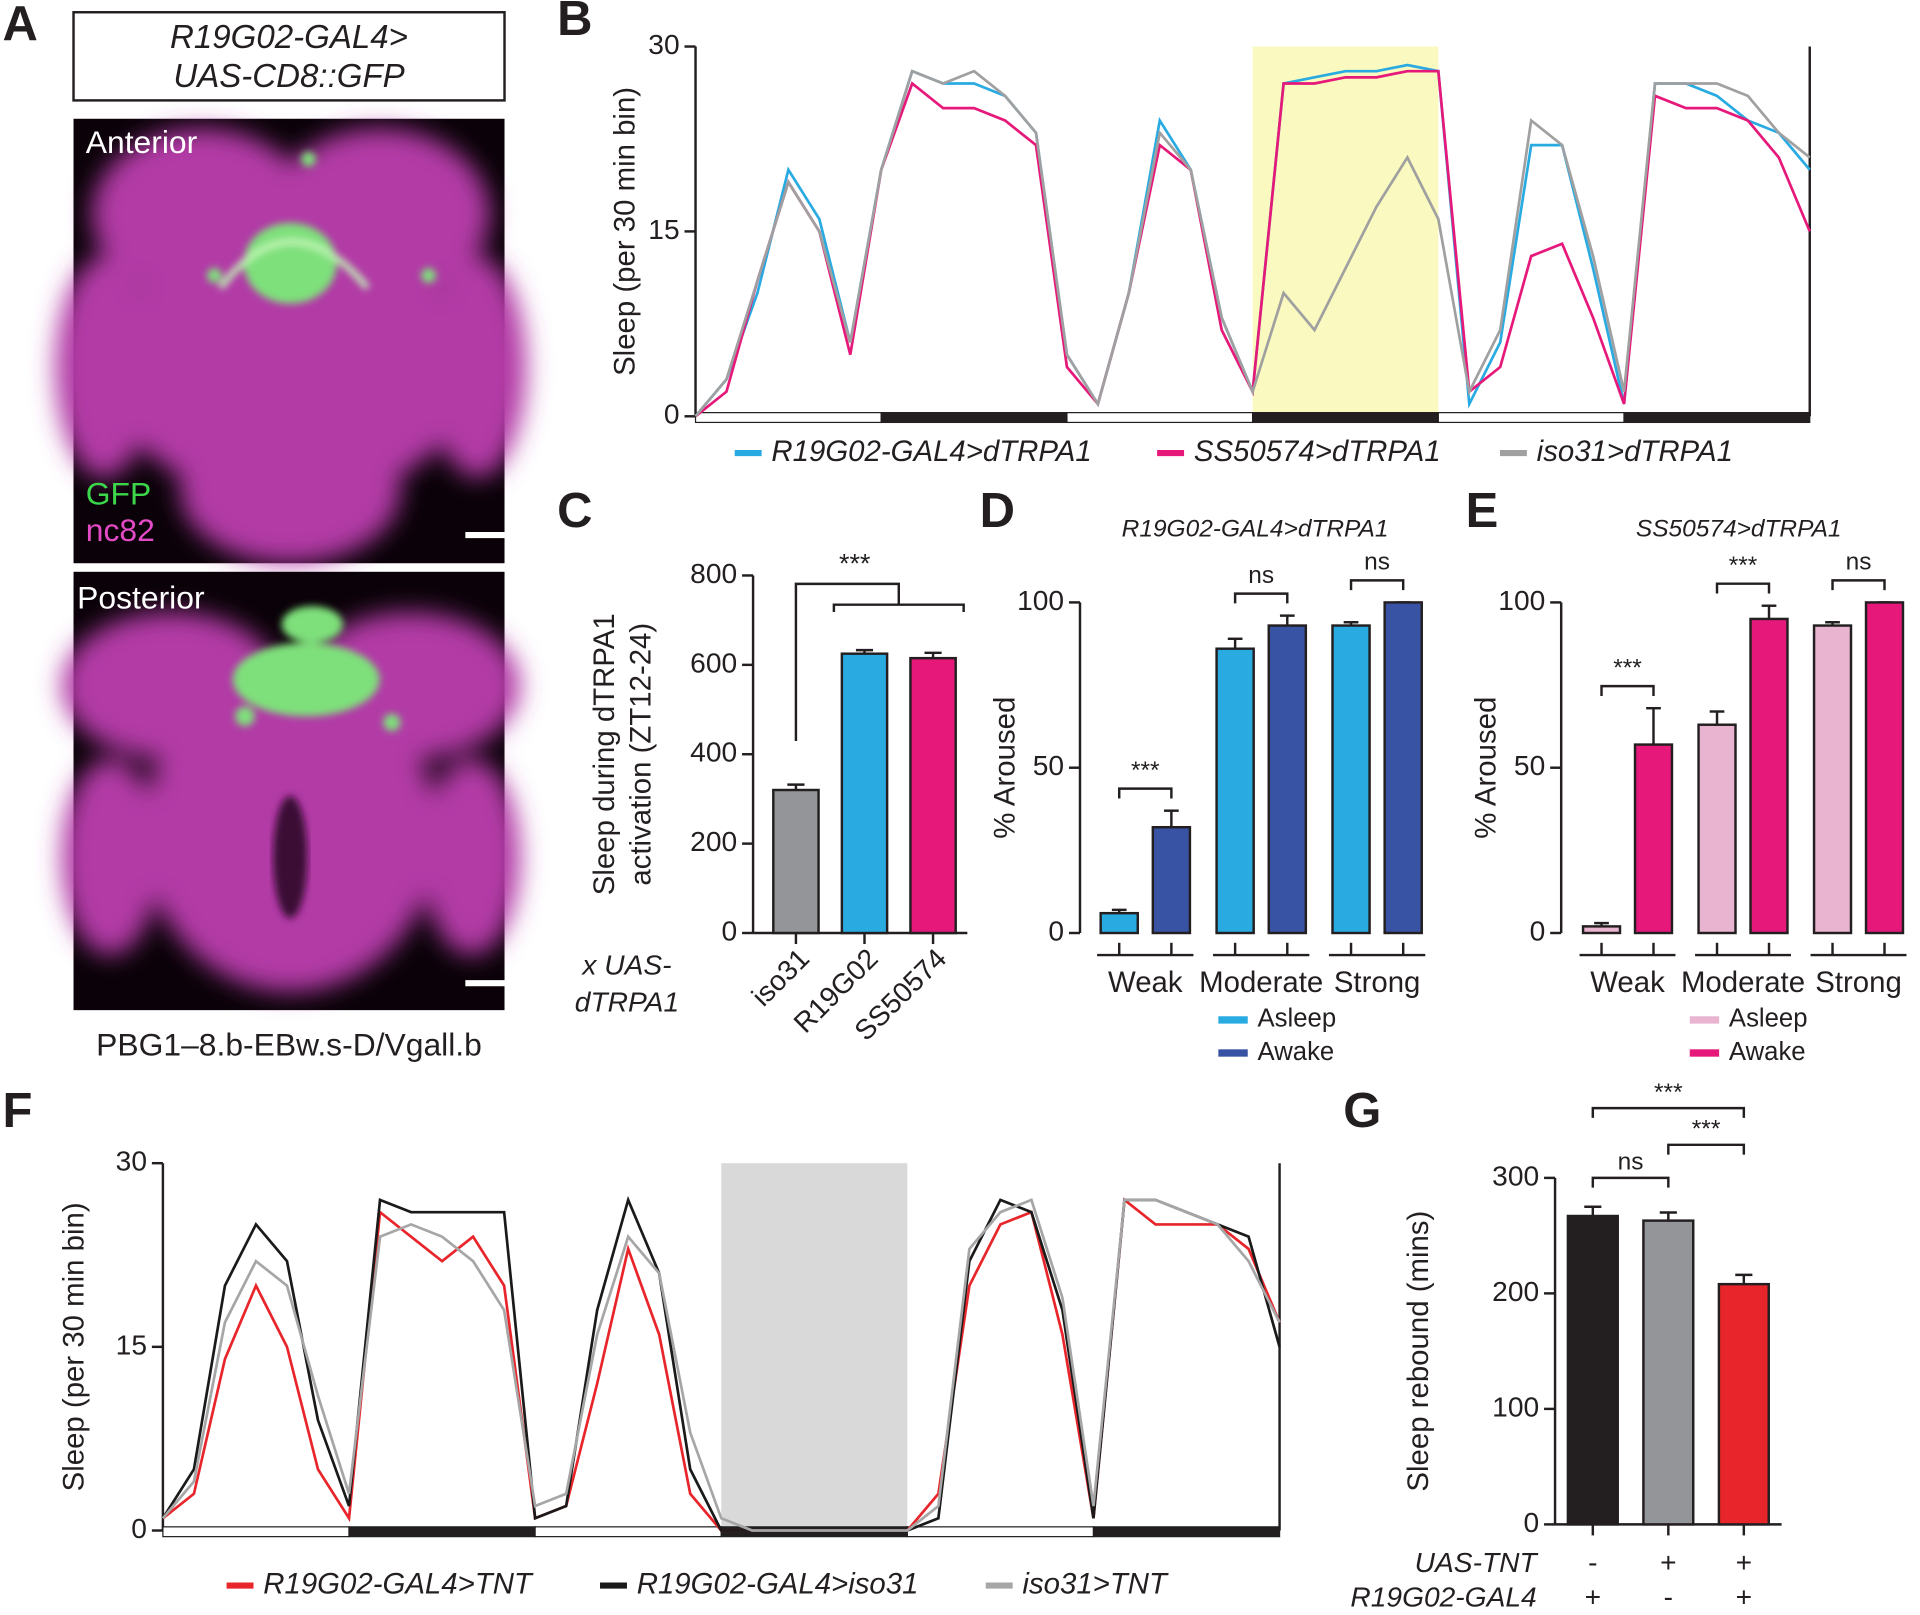 The height and width of the screenshot is (1615, 1920). I want to click on y-tick-label: 50, so click(1529, 765).